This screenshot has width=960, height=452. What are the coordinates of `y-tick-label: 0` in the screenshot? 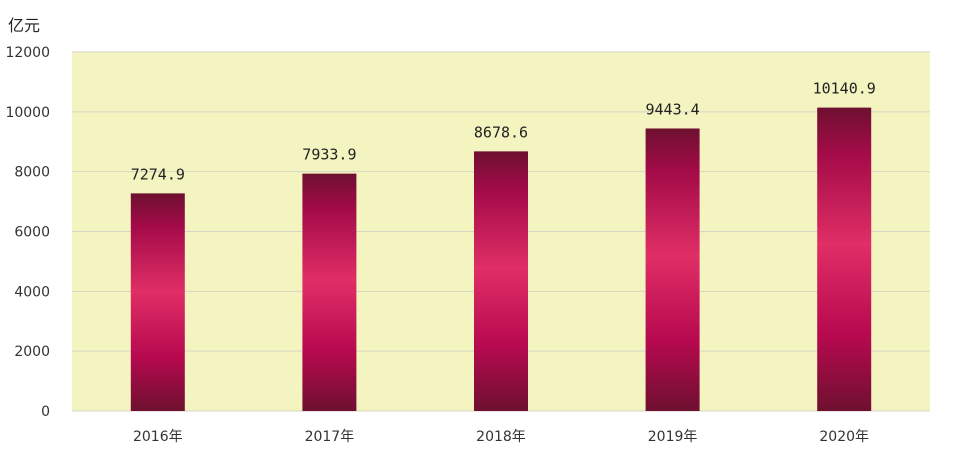 It's located at (45, 412).